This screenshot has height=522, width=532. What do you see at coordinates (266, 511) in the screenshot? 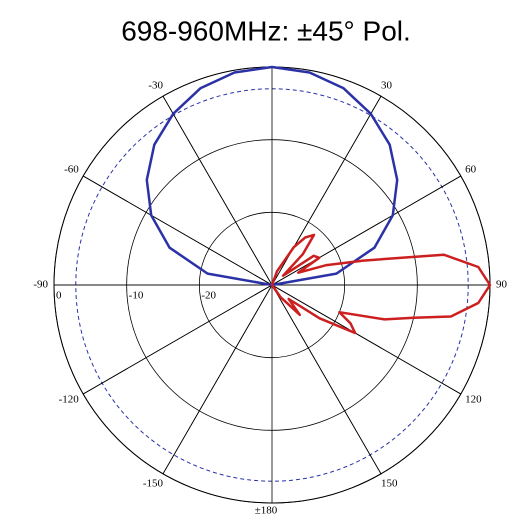
I see `theta-tick-label: ±180` at bounding box center [266, 511].